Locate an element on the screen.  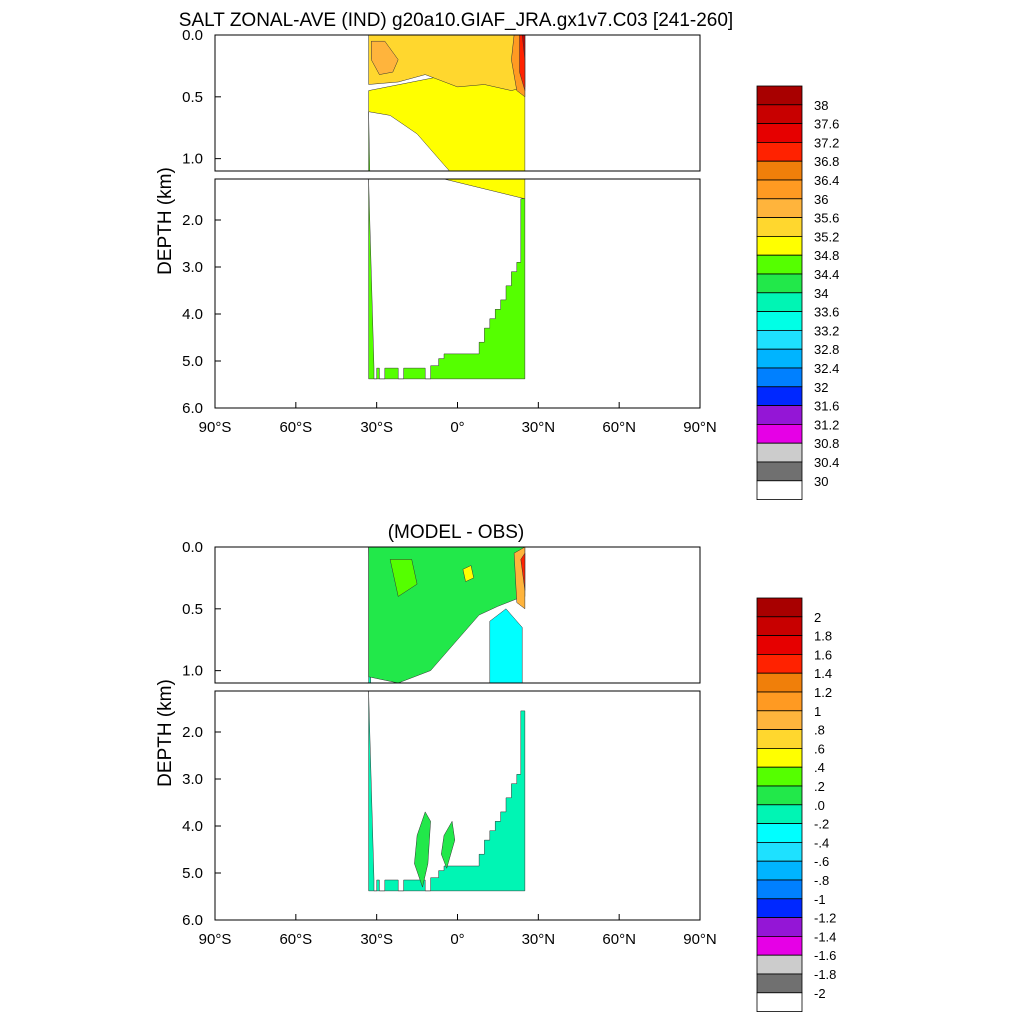
contour-blob1 is located at coordinates (422, 850).